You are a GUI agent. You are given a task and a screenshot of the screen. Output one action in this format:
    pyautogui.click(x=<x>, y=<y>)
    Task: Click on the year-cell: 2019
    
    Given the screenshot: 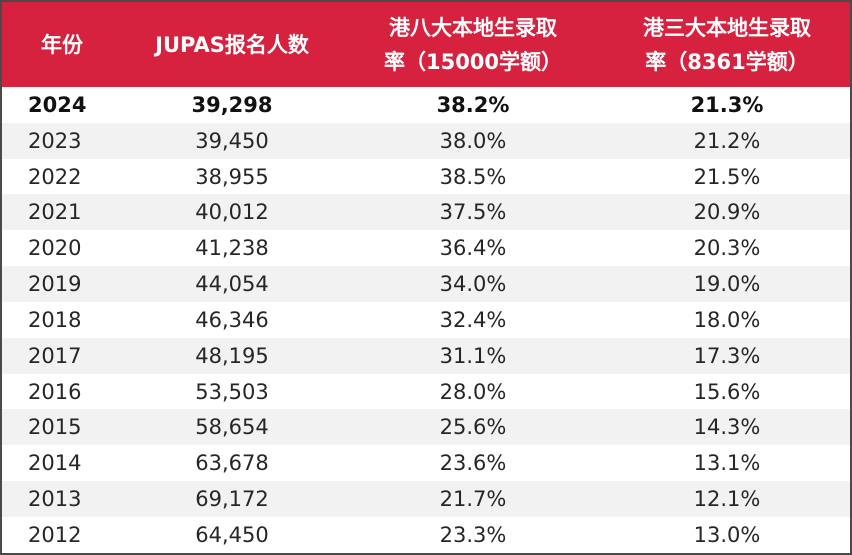 What is the action you would take?
    pyautogui.click(x=55, y=284)
    